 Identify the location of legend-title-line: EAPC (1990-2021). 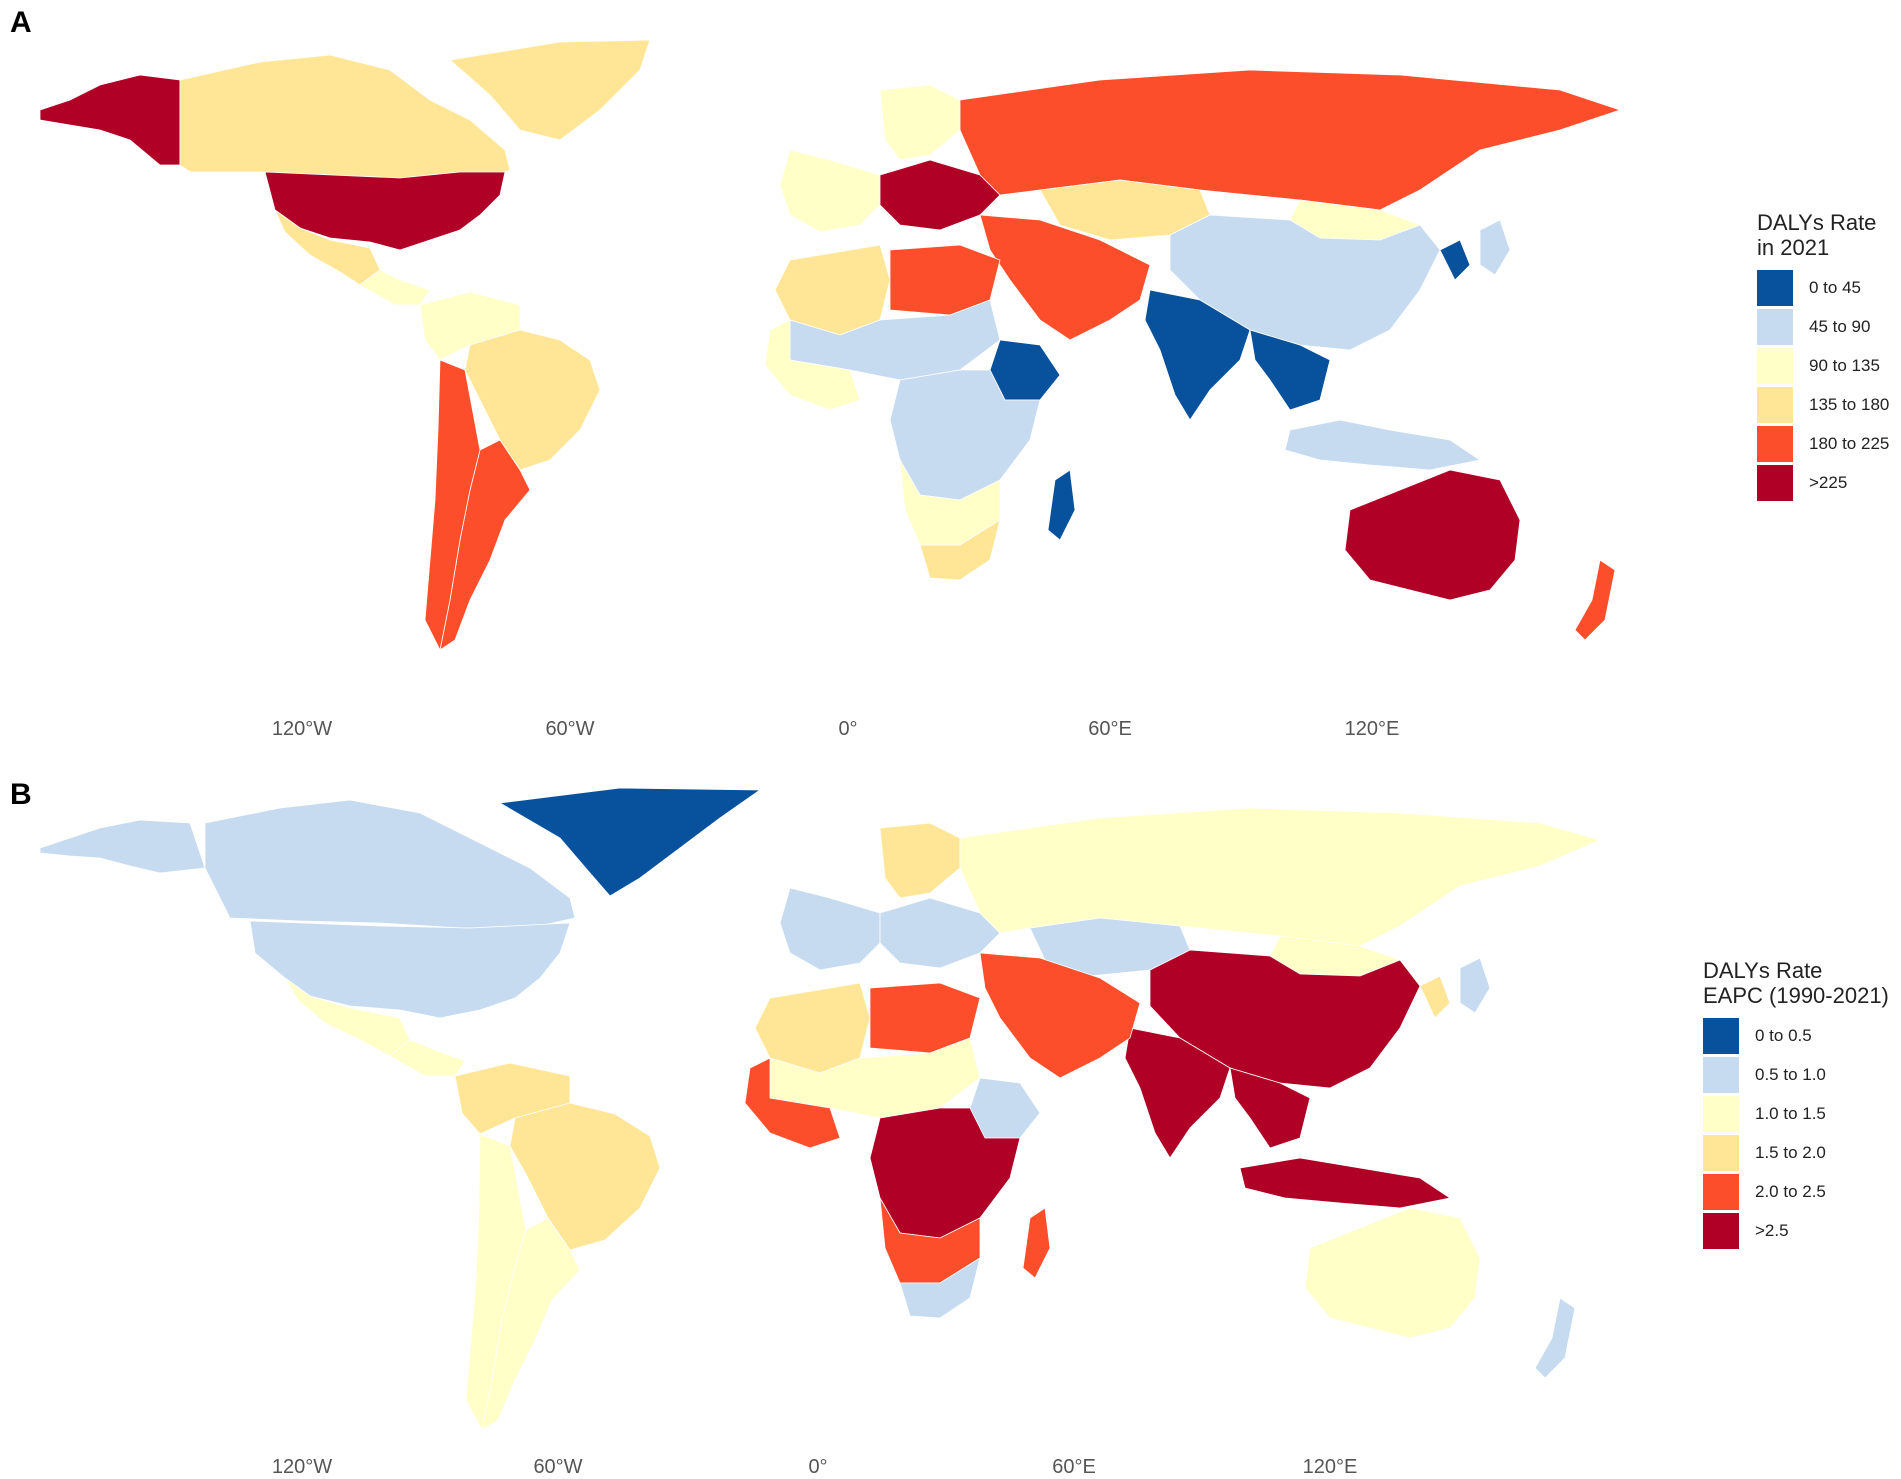
(1796, 995).